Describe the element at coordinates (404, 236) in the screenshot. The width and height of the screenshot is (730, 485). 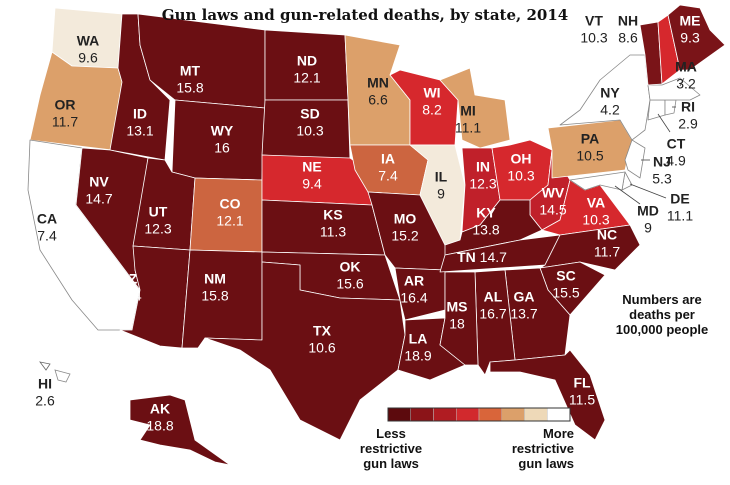
I see `state-value: 15.2` at that location.